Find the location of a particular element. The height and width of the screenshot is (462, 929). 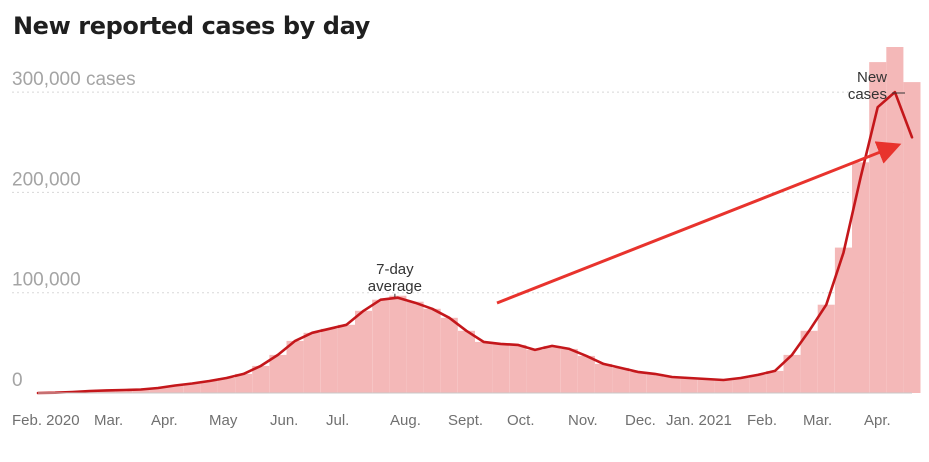

x-tick-label: Oct. is located at coordinates (521, 420).